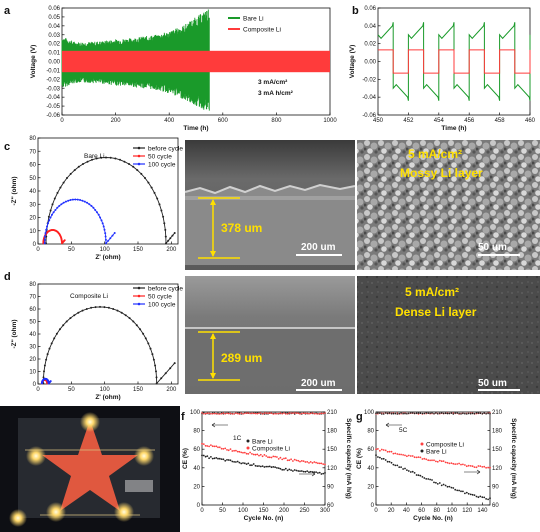 The image size is (540, 532). Describe the element at coordinates (54, 18) in the screenshot. I see `y-tick-label: 0.05` at that location.